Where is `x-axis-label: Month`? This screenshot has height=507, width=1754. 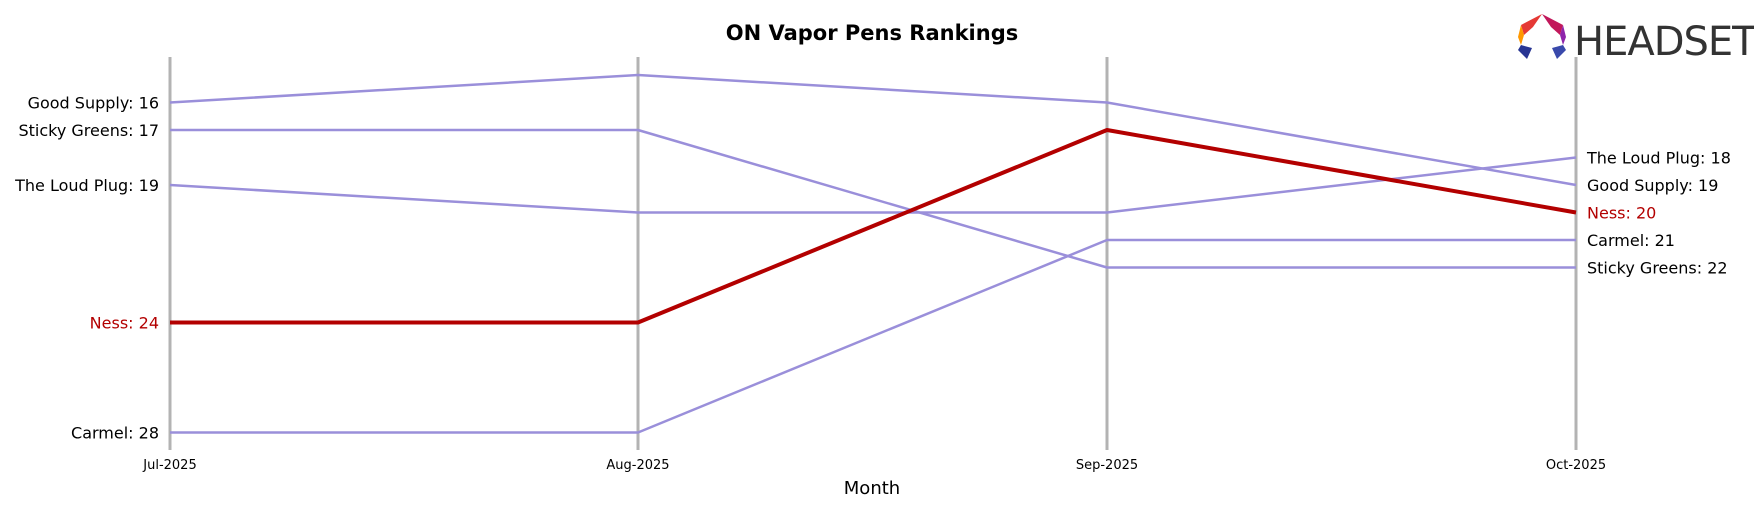
x-axis-label: Month is located at coordinates (872, 488).